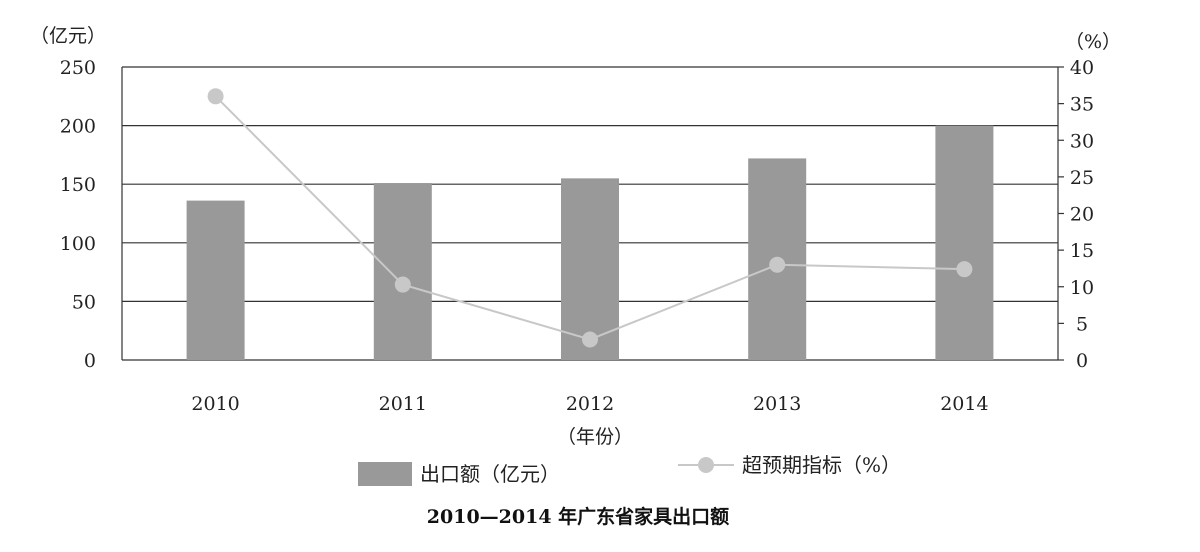 Image resolution: width=1200 pixels, height=552 pixels. I want to click on right-tick-label: 35, so click(1082, 105).